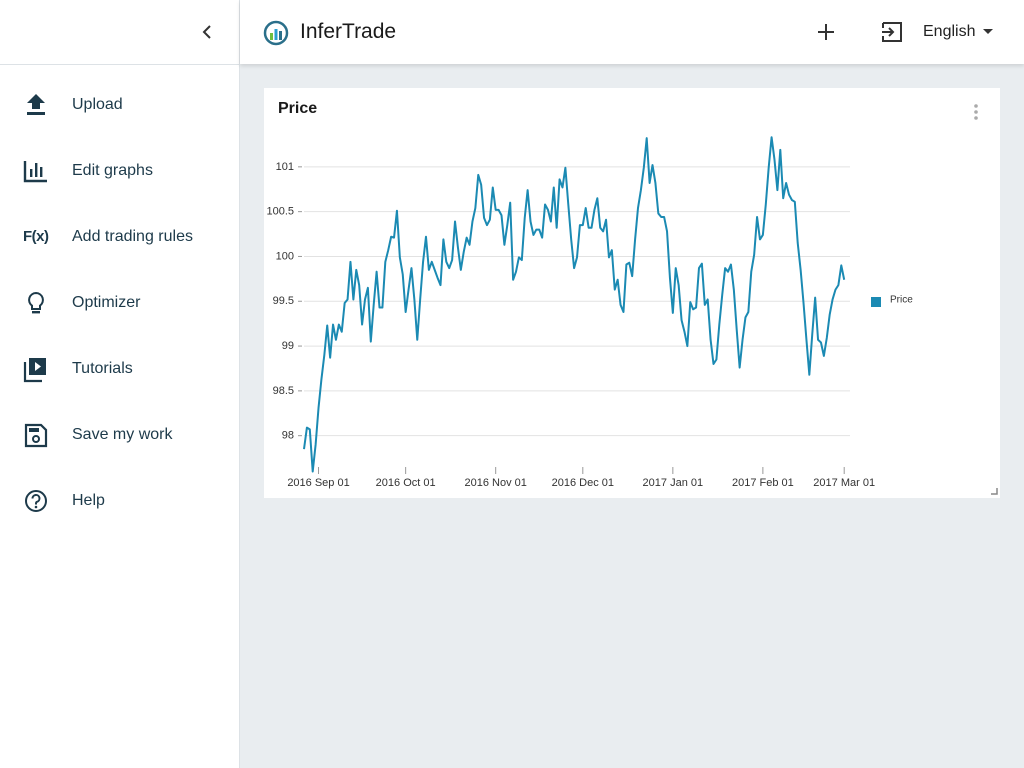 This screenshot has width=1024, height=768. What do you see at coordinates (892, 32) in the screenshot?
I see `logout-button` at bounding box center [892, 32].